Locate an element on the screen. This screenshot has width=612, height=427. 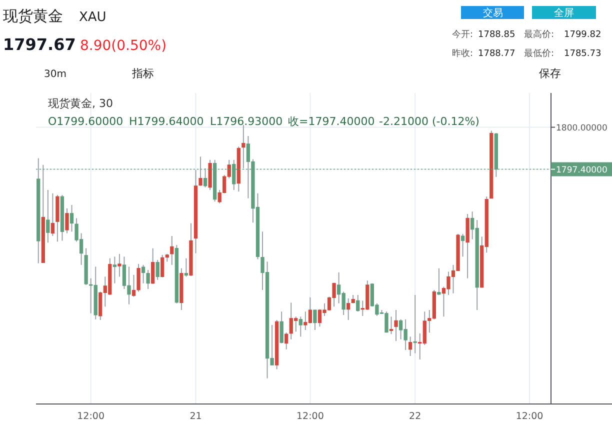
x-tick-label: 22 is located at coordinates (415, 416).